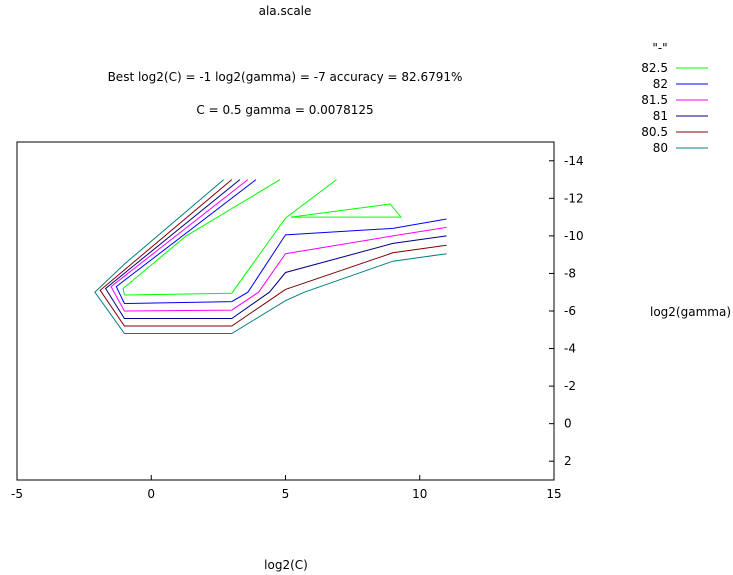  Describe the element at coordinates (674, 98) in the screenshot. I see `legend: "-" 82.5 82 81.5 81 80.5 80` at that location.